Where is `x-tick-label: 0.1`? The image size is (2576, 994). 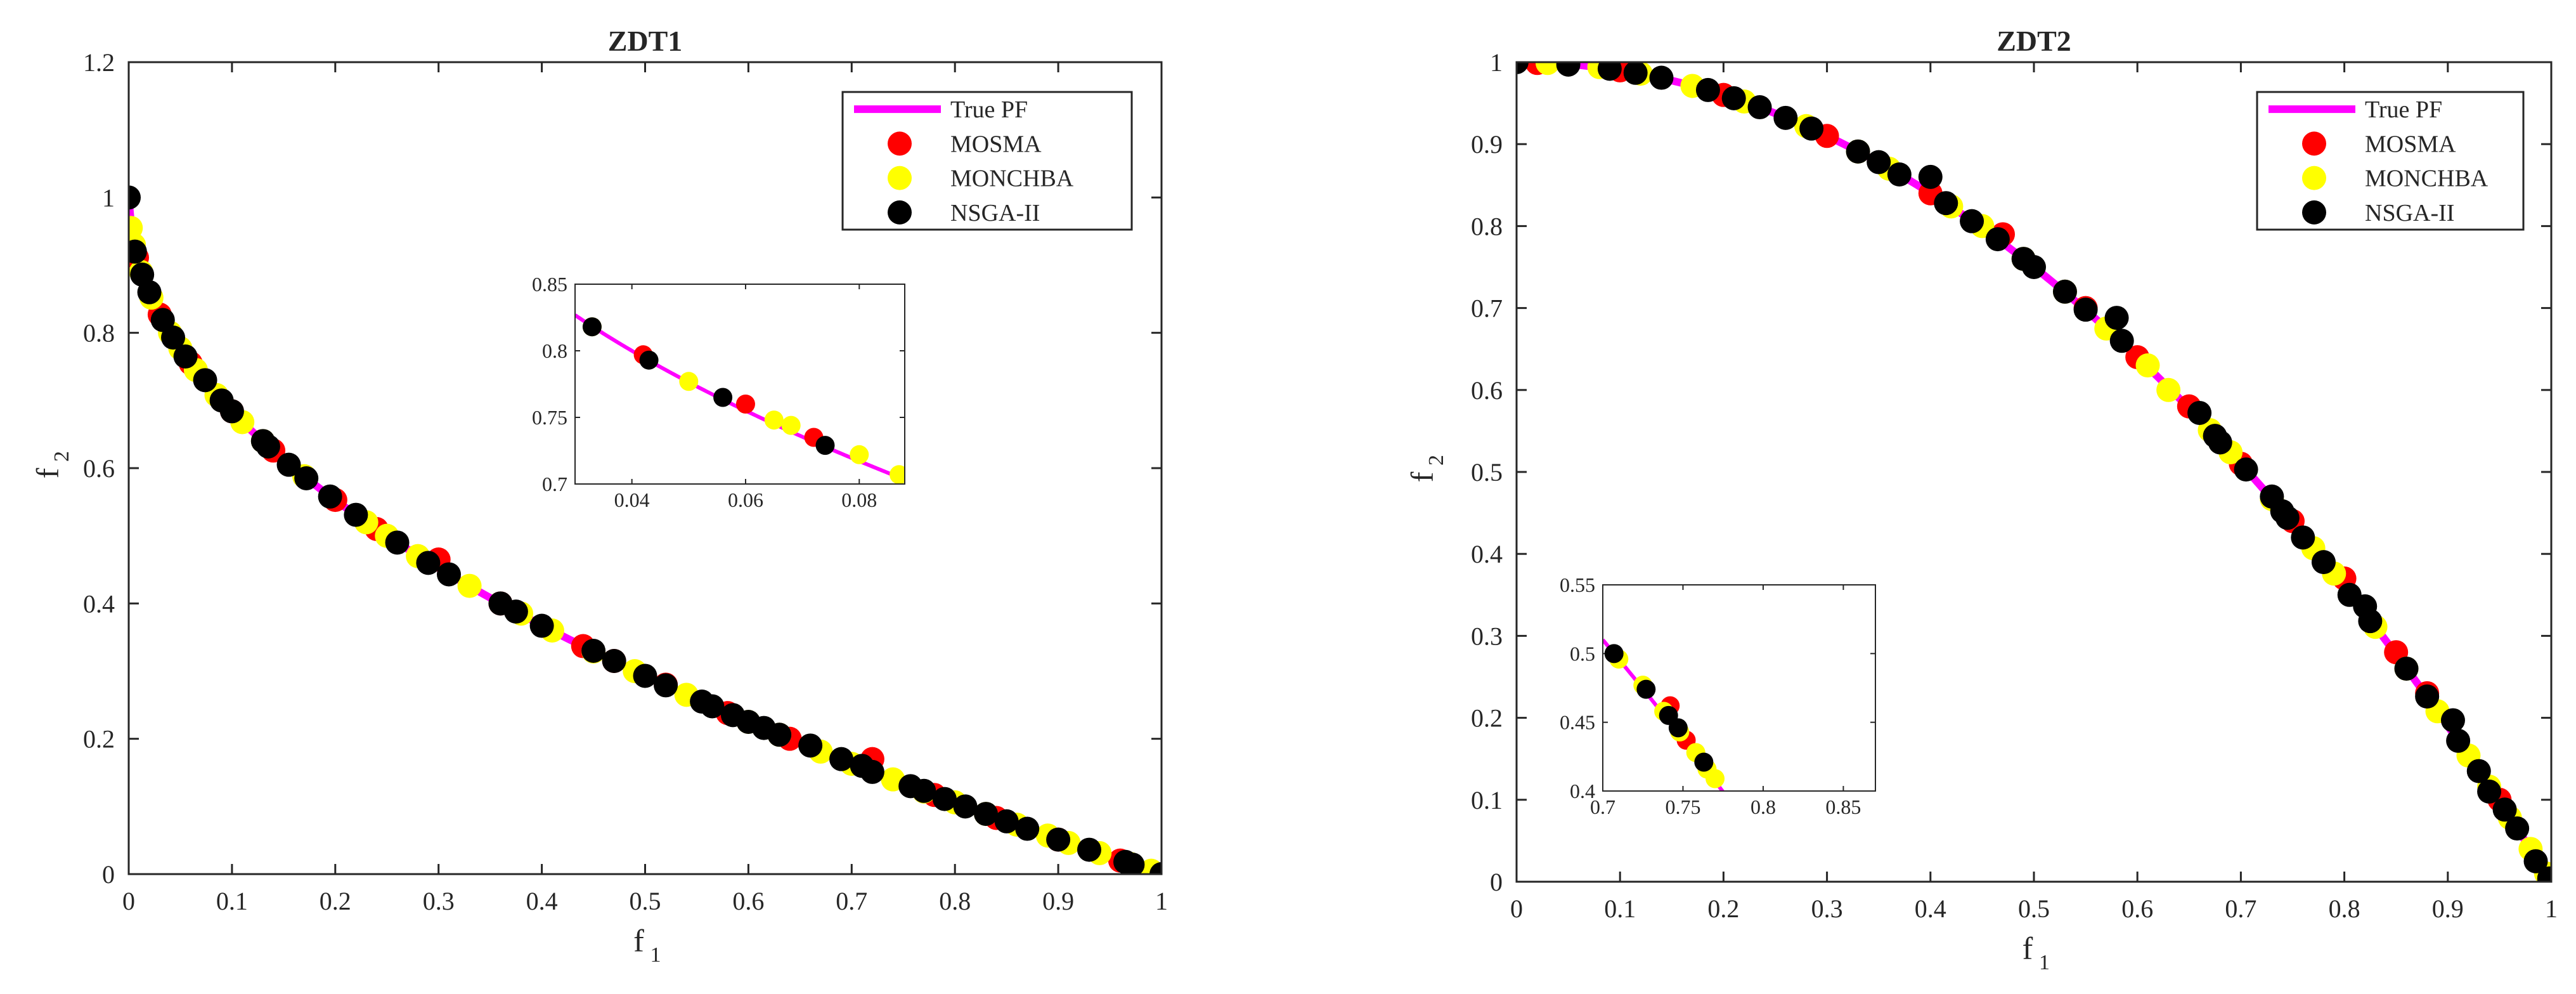 x-tick-label: 0.1 is located at coordinates (232, 901).